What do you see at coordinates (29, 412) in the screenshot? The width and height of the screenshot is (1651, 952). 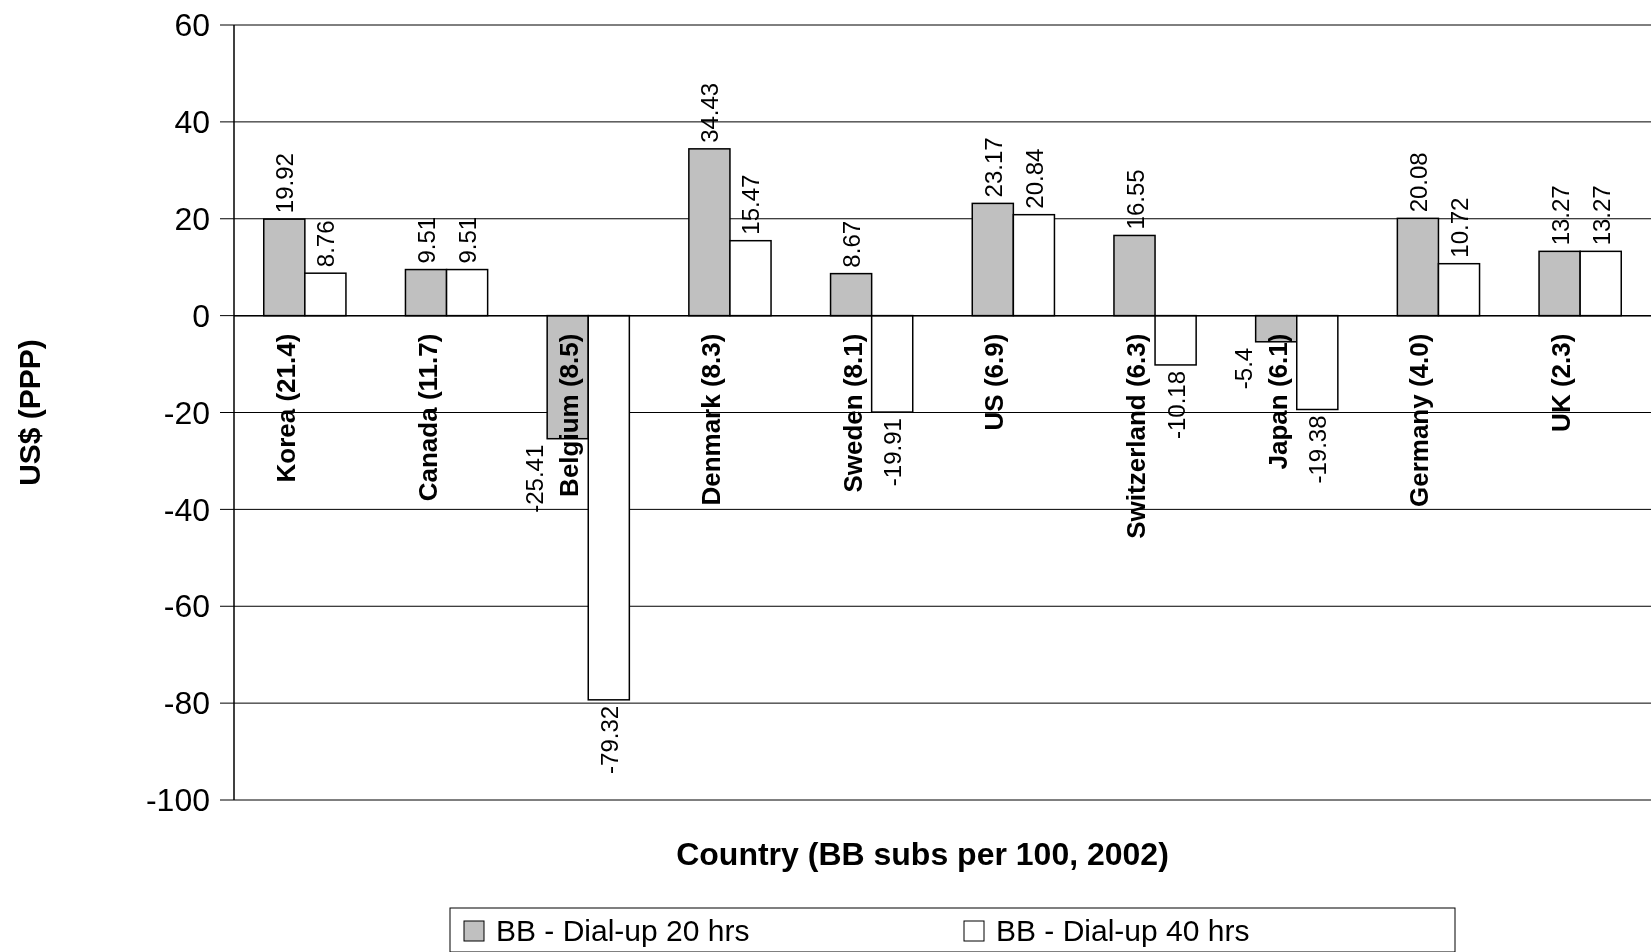 I see `y-axis-title: US$ (PPP)` at bounding box center [29, 412].